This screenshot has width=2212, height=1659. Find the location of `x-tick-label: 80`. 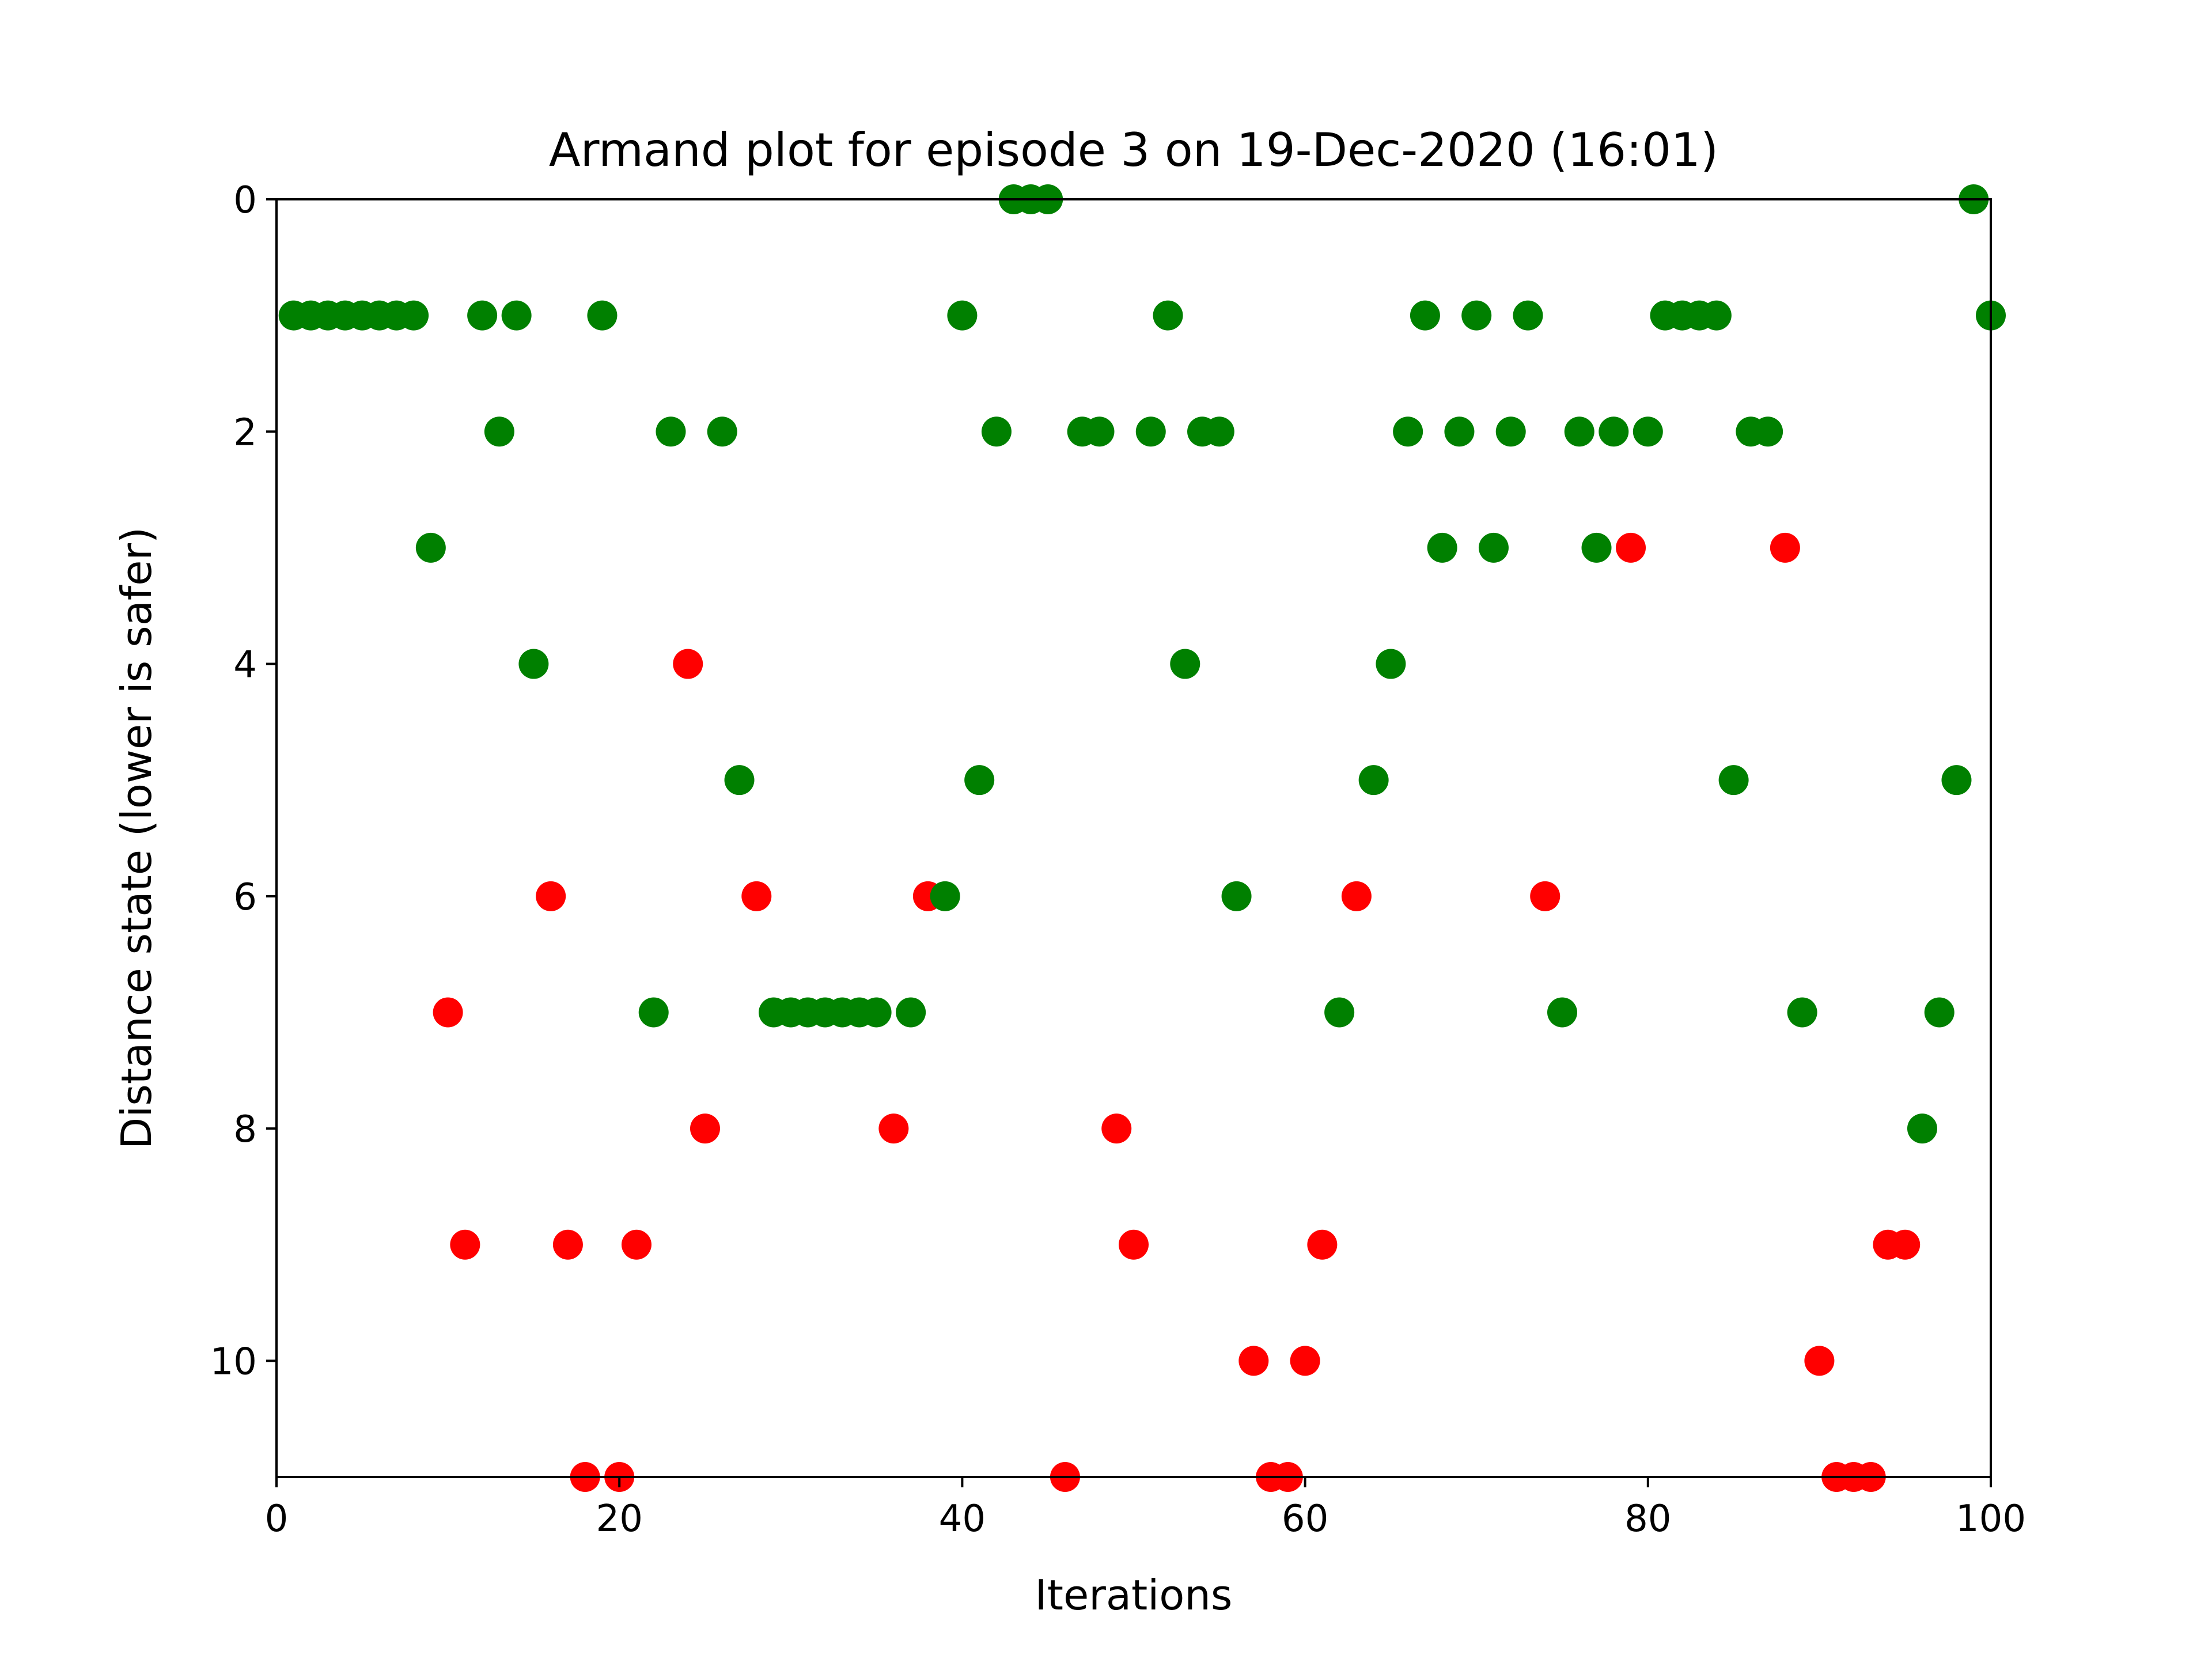

x-tick-label: 80 is located at coordinates (1647, 1519).